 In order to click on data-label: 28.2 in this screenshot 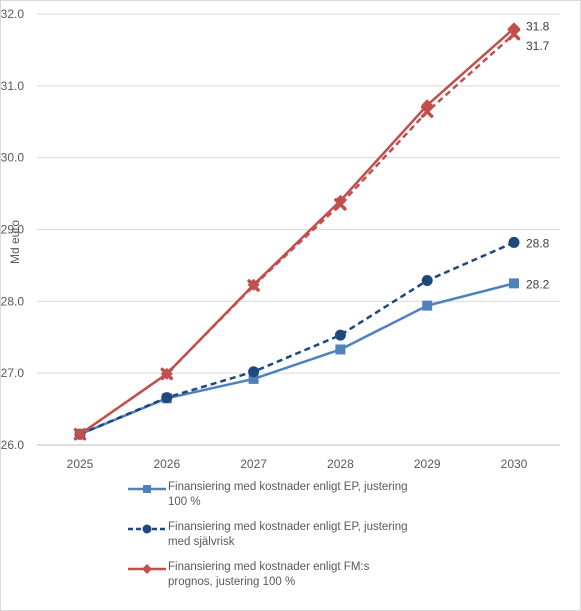, I will do `click(538, 284)`.